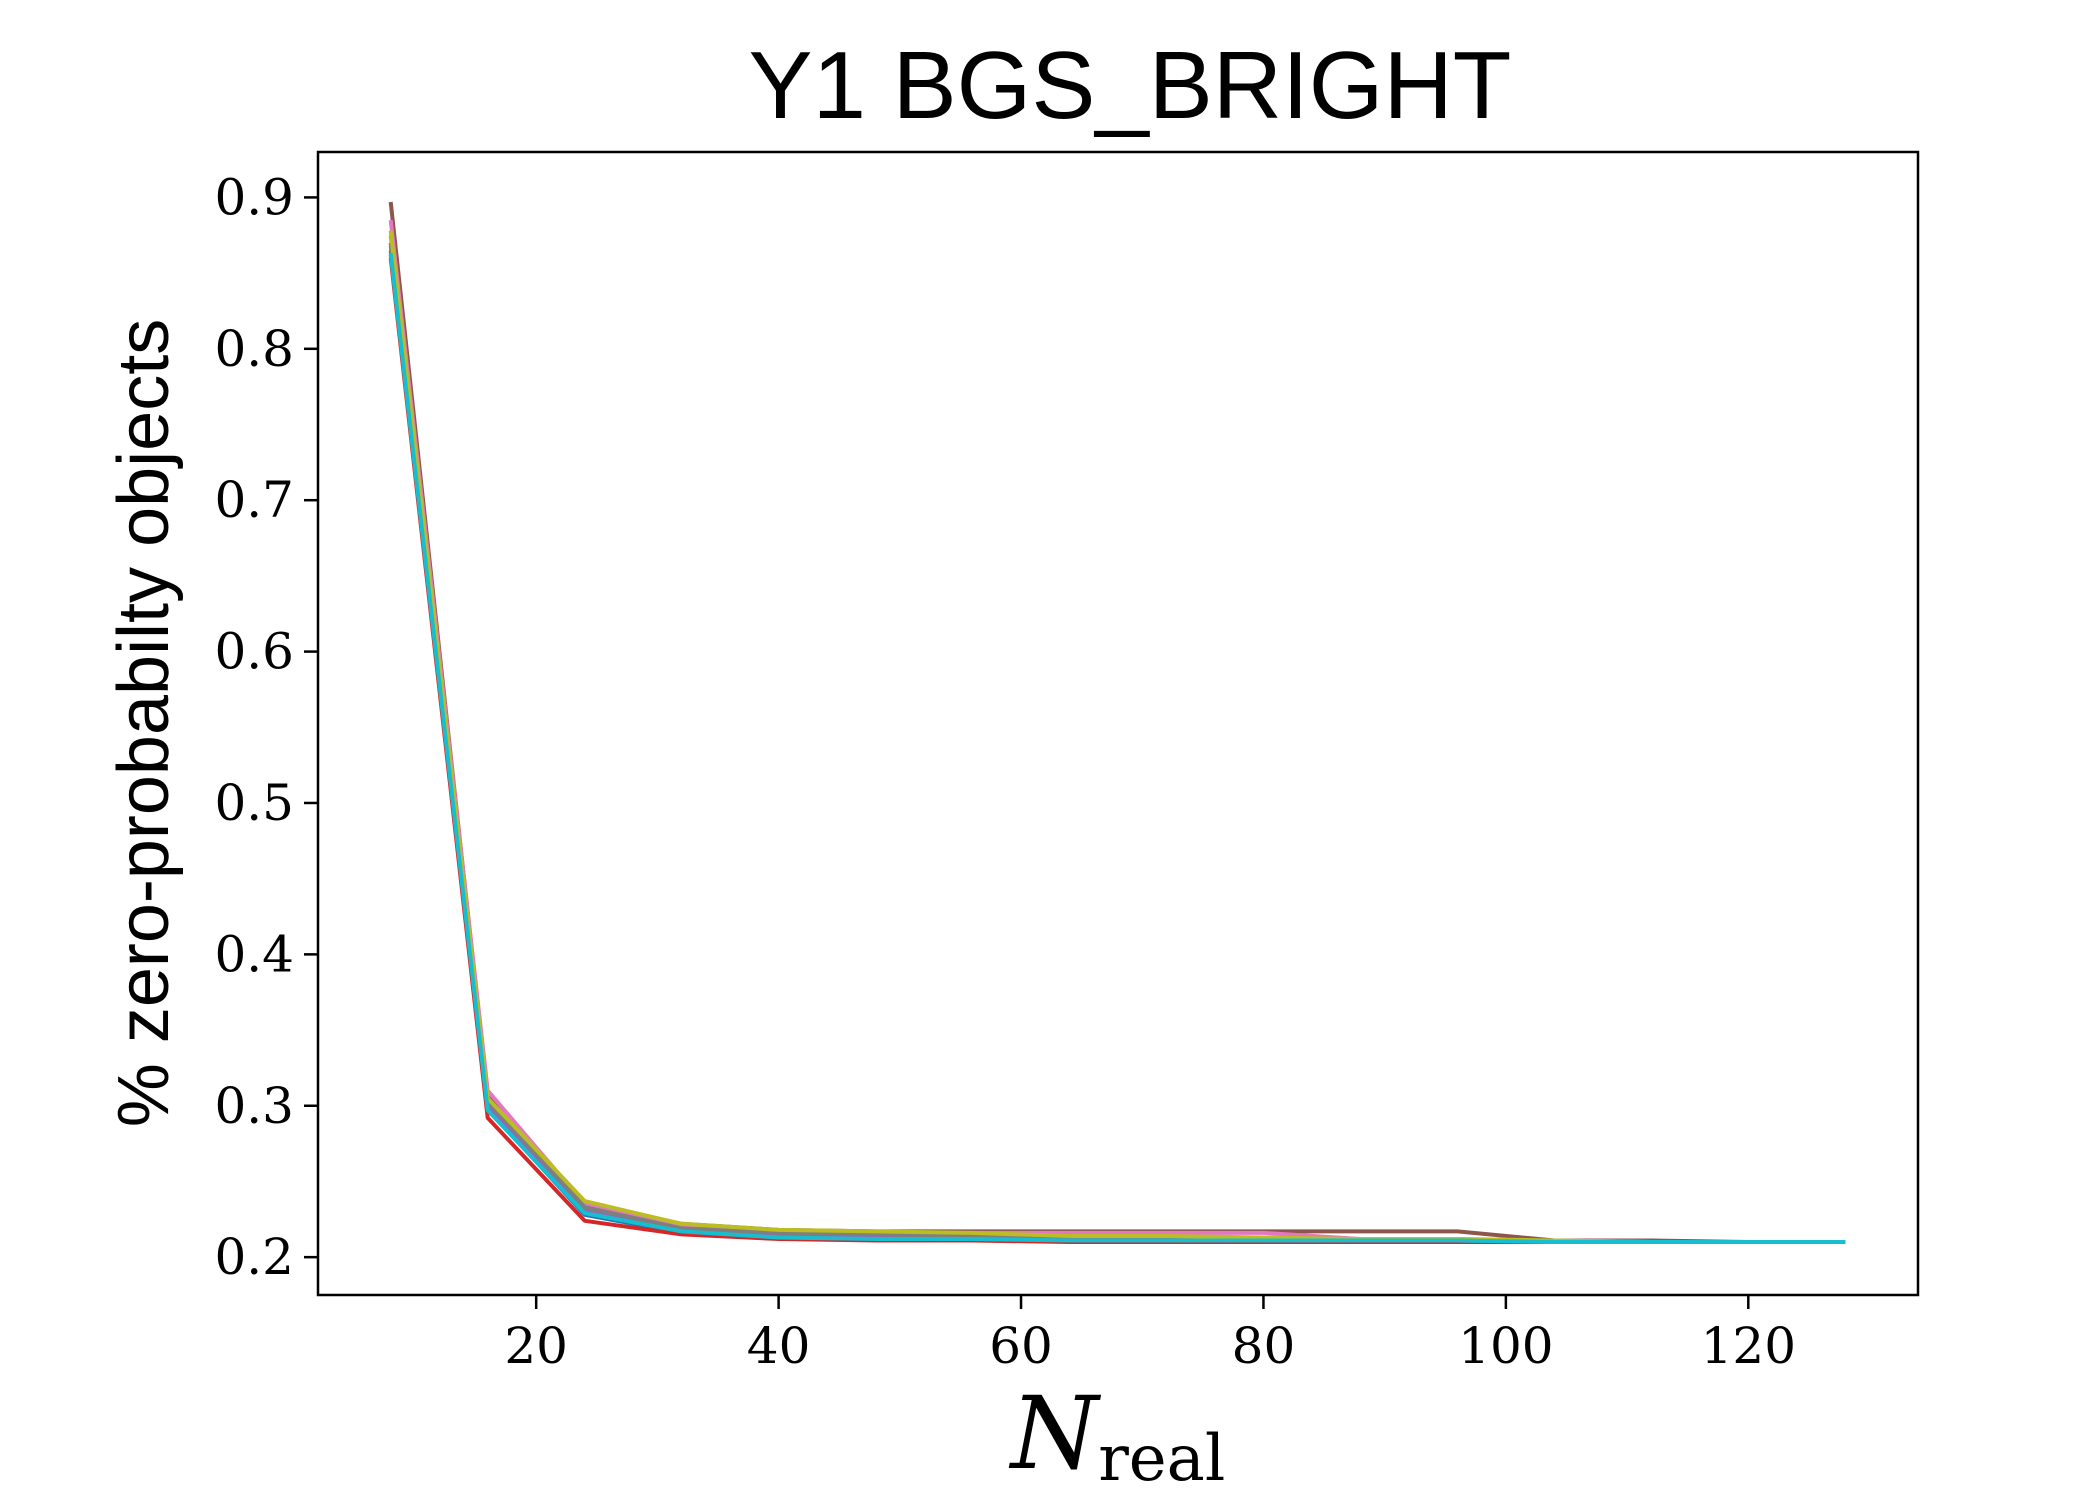  What do you see at coordinates (254, 803) in the screenshot?
I see `y-tick-label: 0.5` at bounding box center [254, 803].